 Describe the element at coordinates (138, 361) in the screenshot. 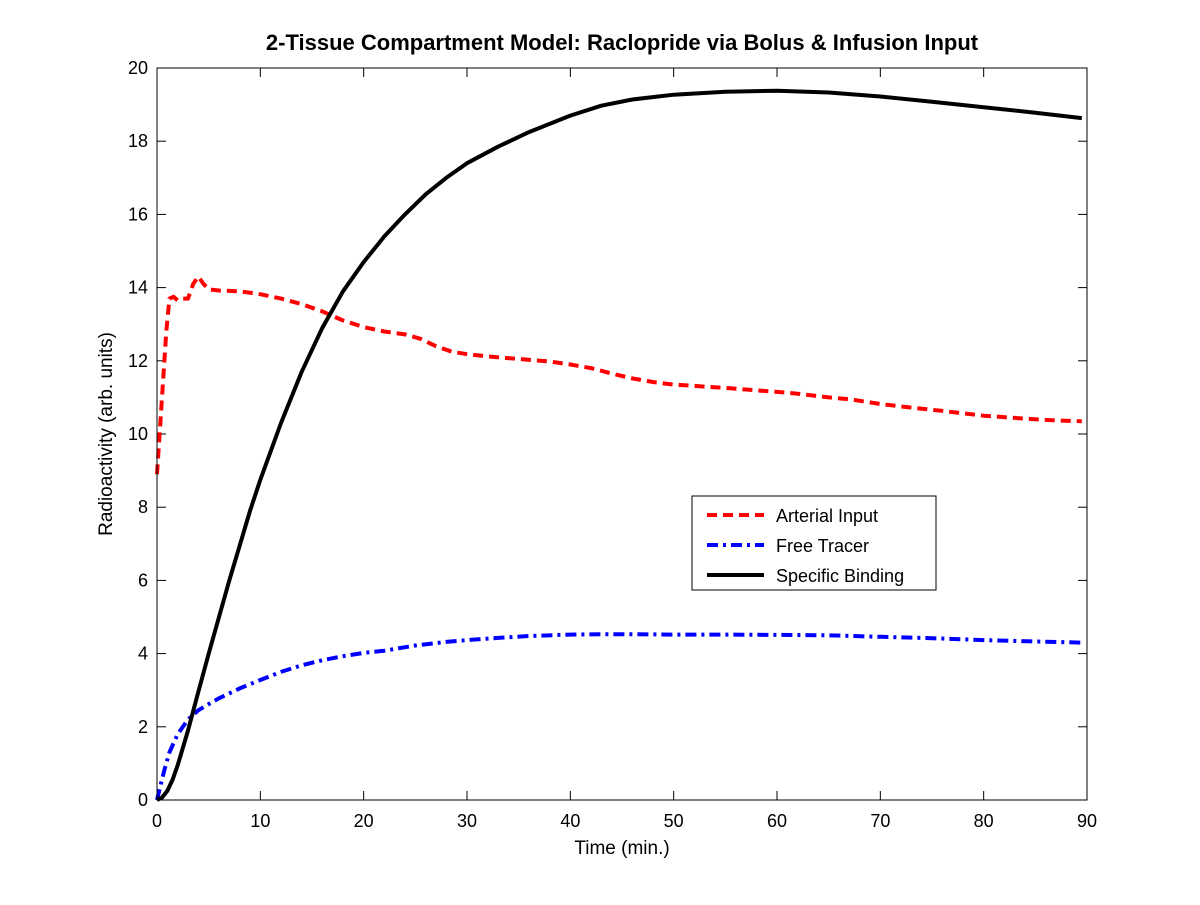

I see `y-tick-label: 12` at that location.